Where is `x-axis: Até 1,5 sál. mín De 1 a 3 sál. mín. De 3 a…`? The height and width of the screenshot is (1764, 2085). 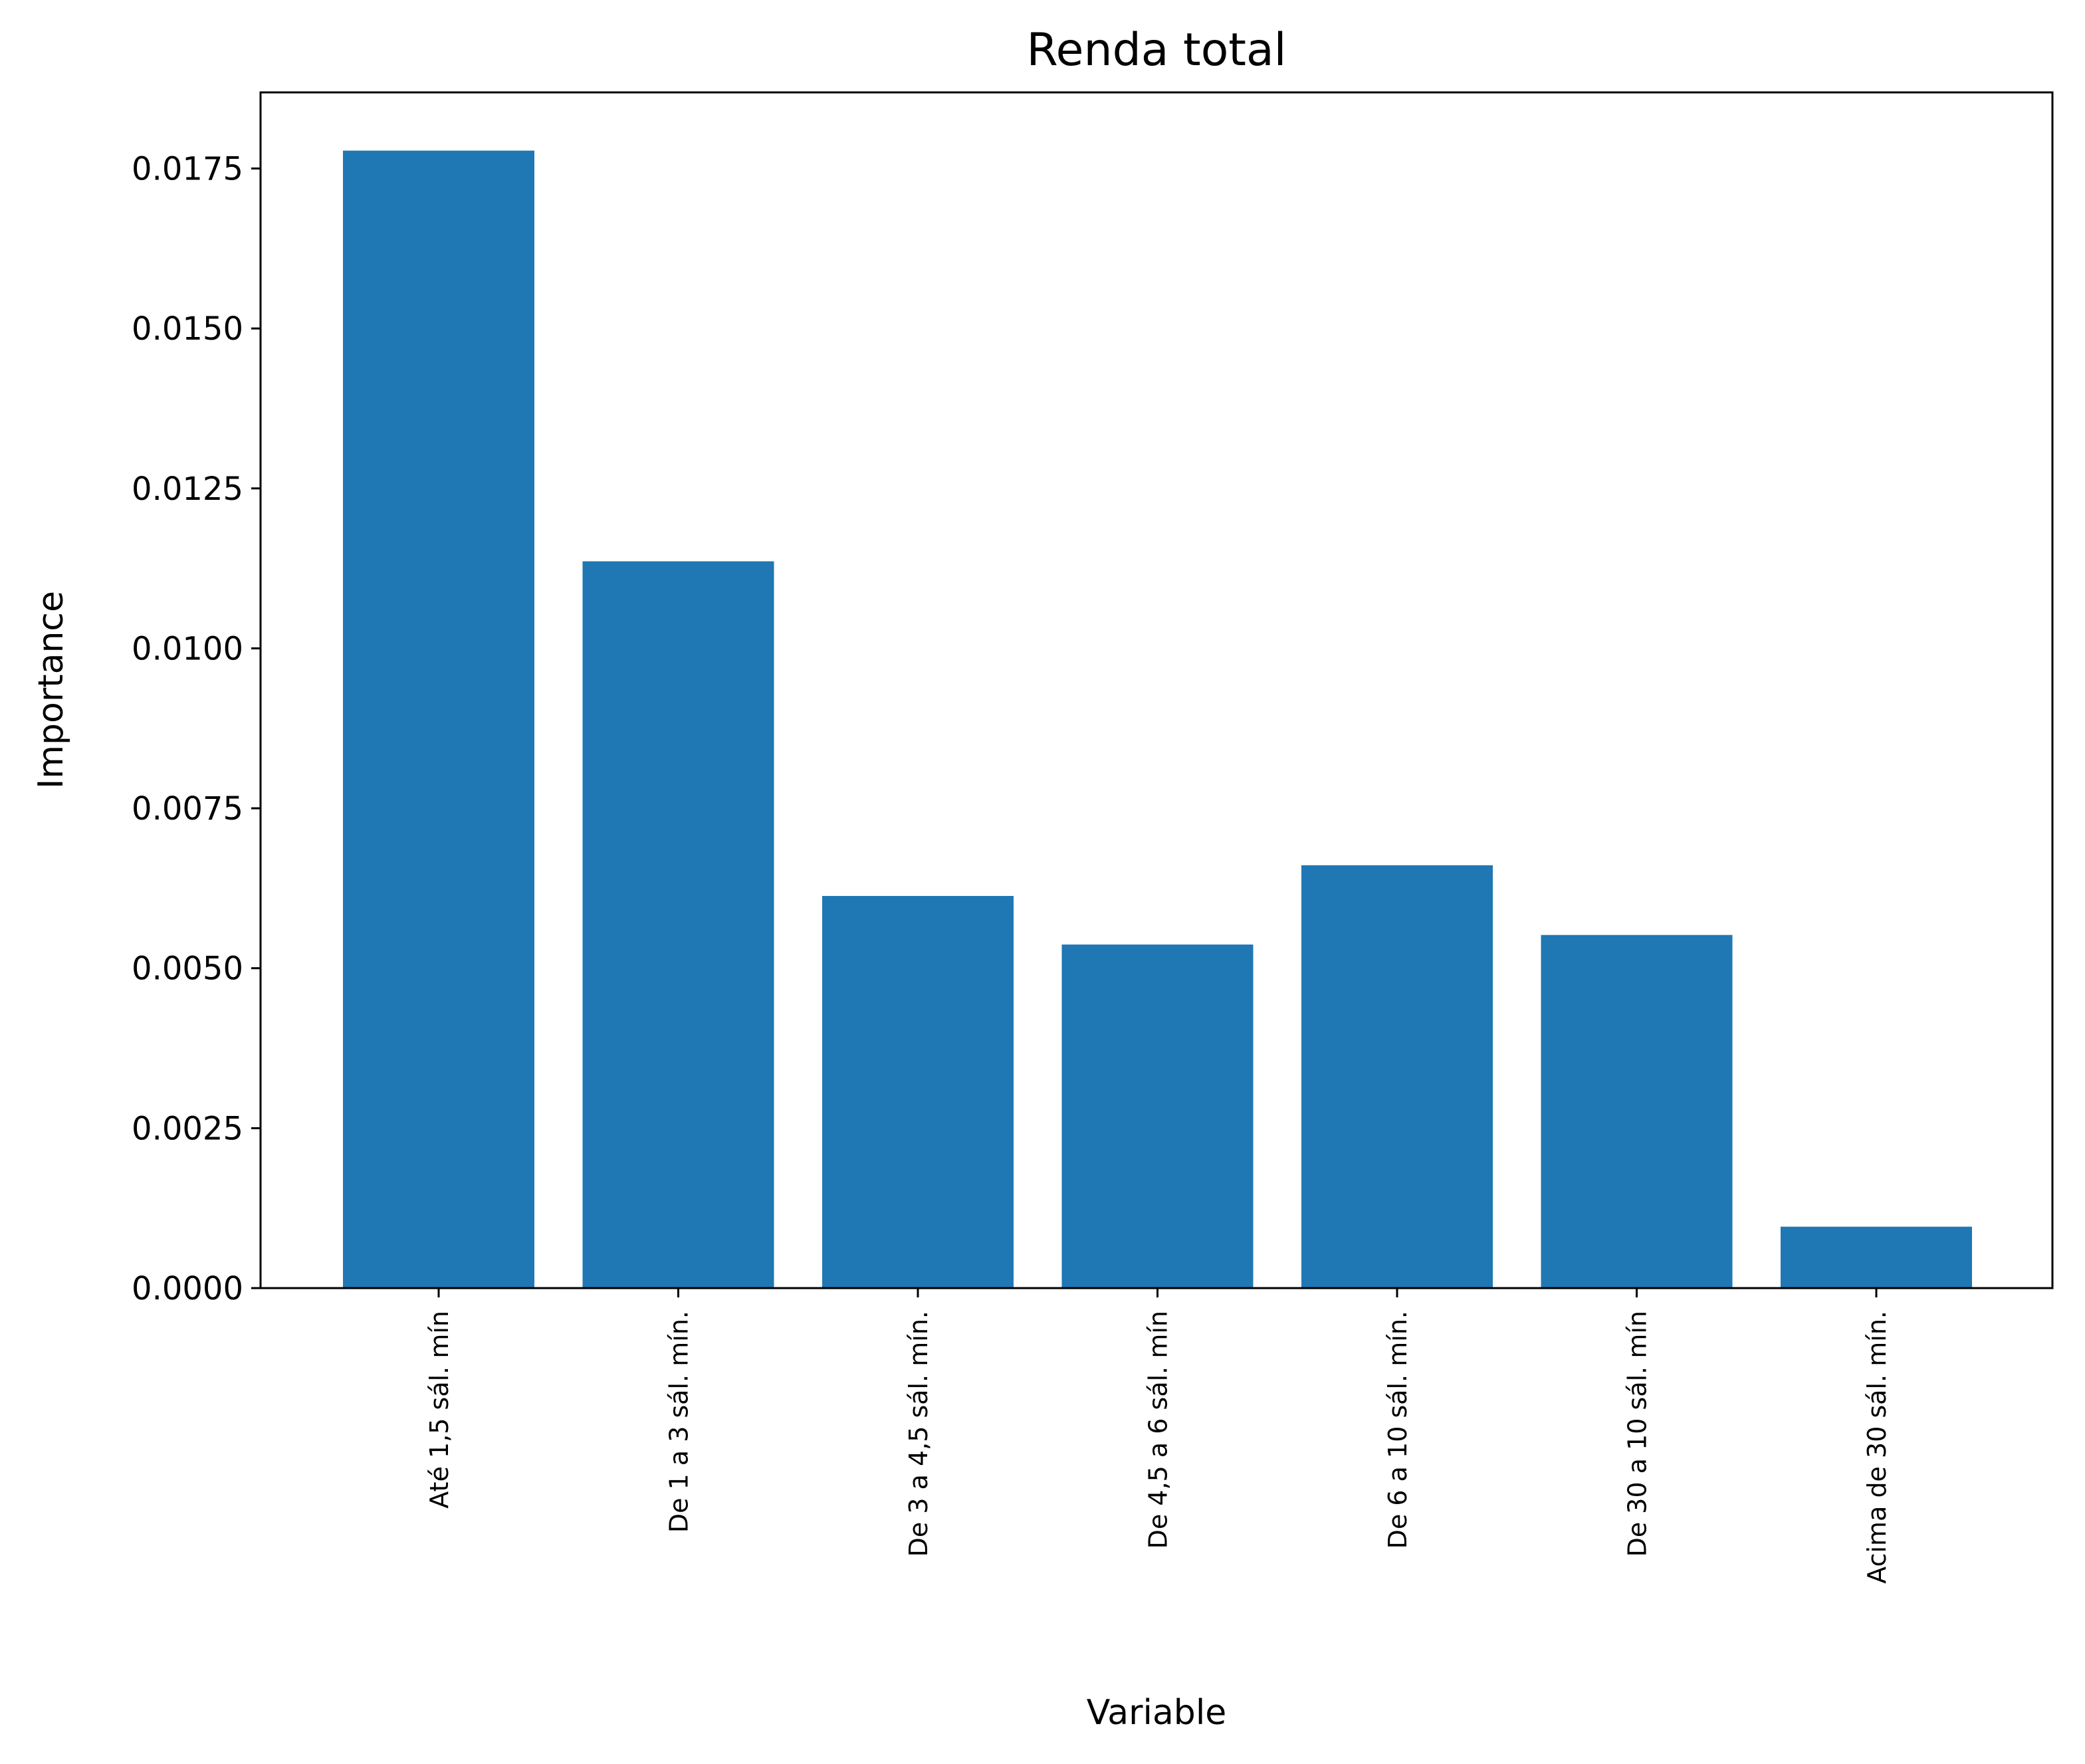 x-axis: Até 1,5 sál. mín De 1 a 3 sál. mín. De 3 a… is located at coordinates (1158, 1436).